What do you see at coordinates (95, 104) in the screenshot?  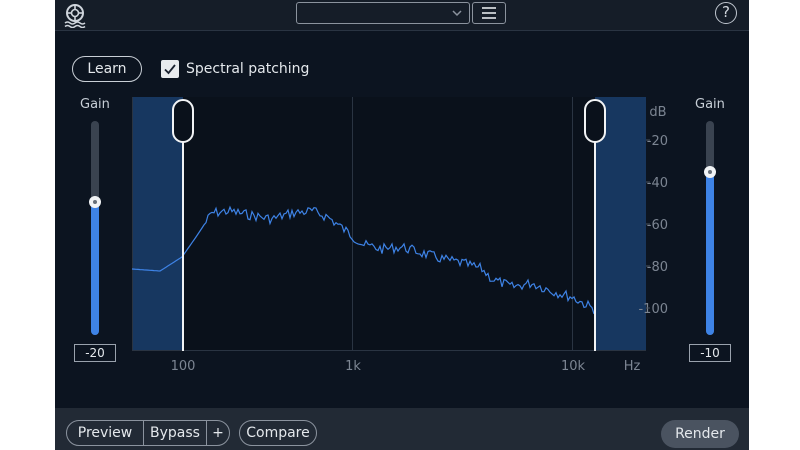 I see `left-gain-label: Gain` at bounding box center [95, 104].